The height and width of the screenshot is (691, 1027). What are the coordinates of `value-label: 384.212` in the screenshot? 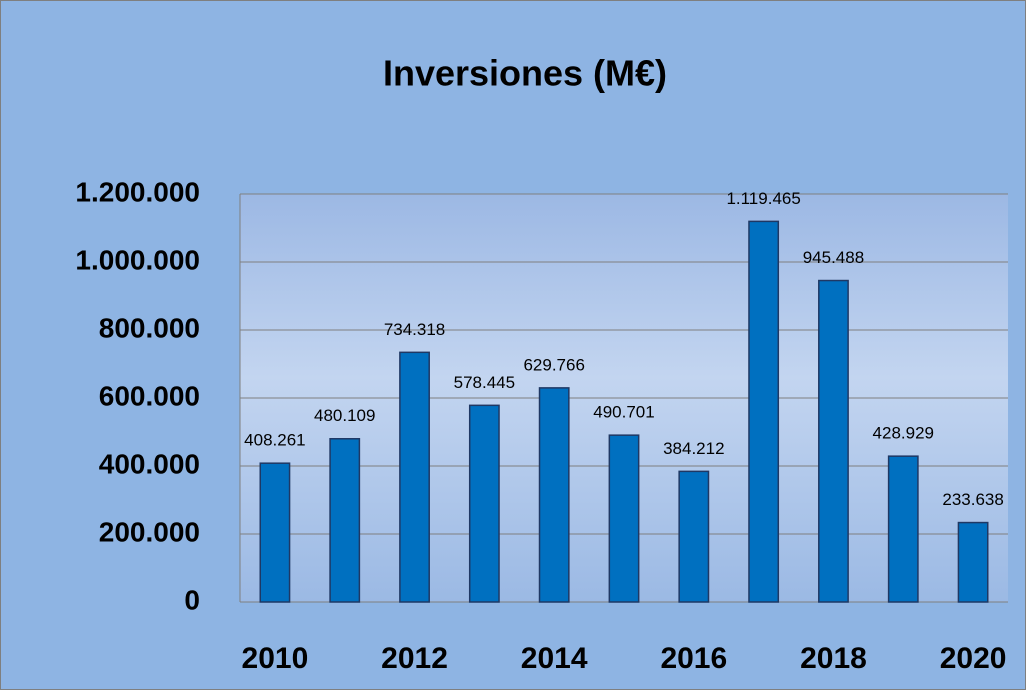 It's located at (693, 448).